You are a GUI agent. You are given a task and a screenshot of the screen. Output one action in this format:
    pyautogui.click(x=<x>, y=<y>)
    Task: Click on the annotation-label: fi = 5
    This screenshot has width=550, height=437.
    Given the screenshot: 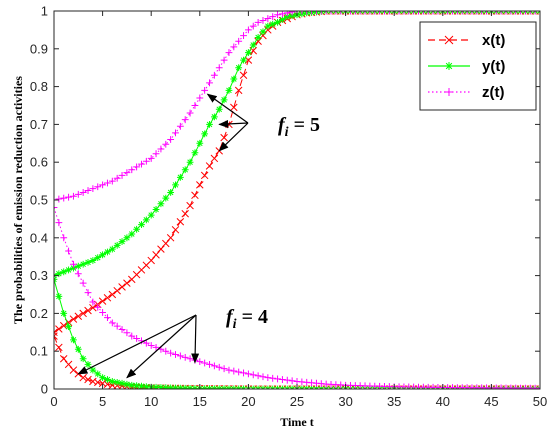 What is the action you would take?
    pyautogui.click(x=299, y=127)
    